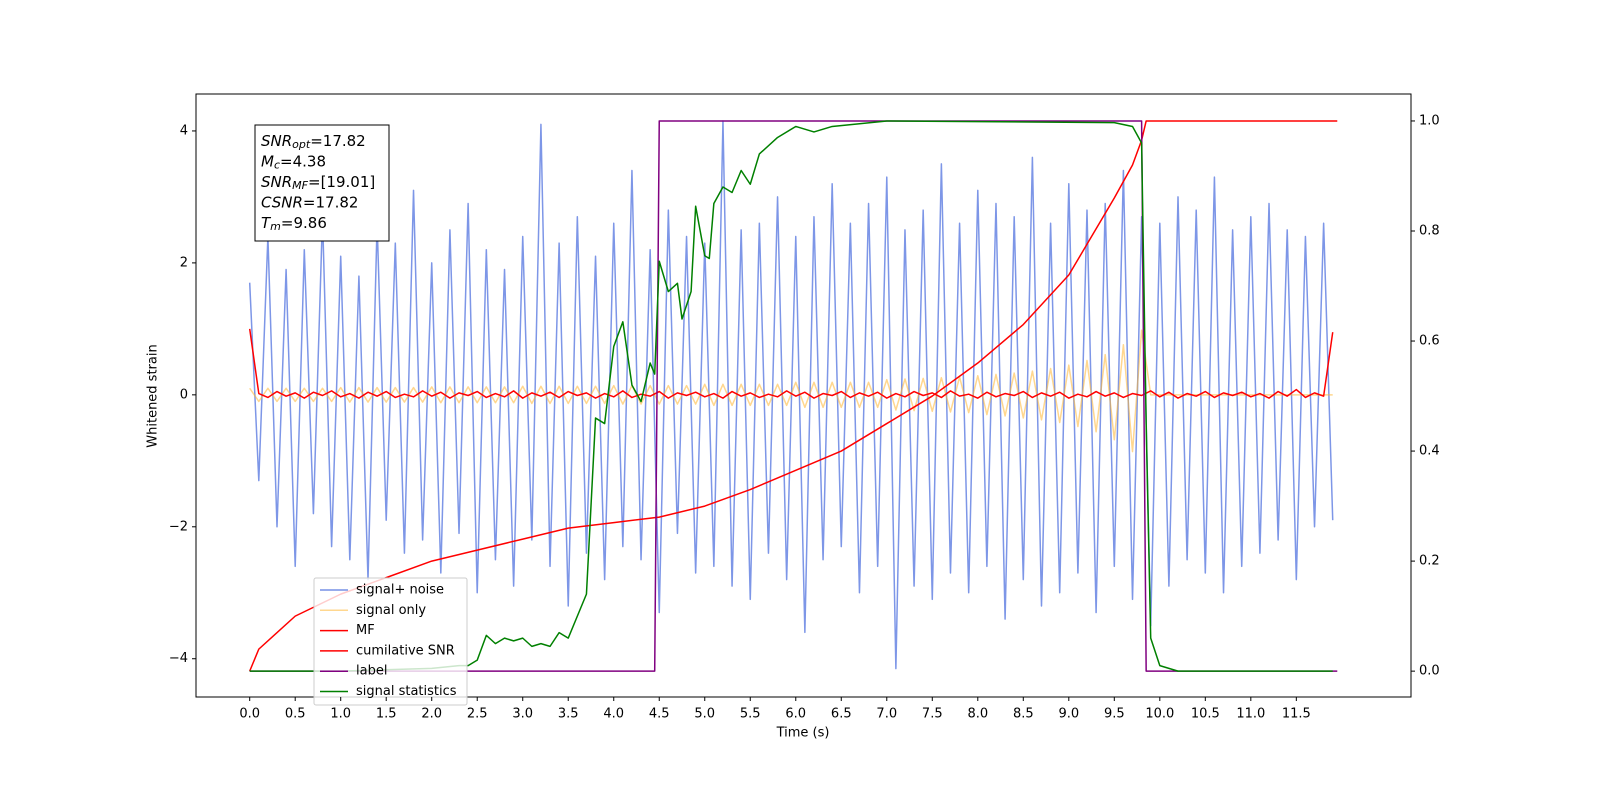 Image resolution: width=1600 pixels, height=800 pixels. I want to click on x-axis-label: Time (s), so click(803, 733).